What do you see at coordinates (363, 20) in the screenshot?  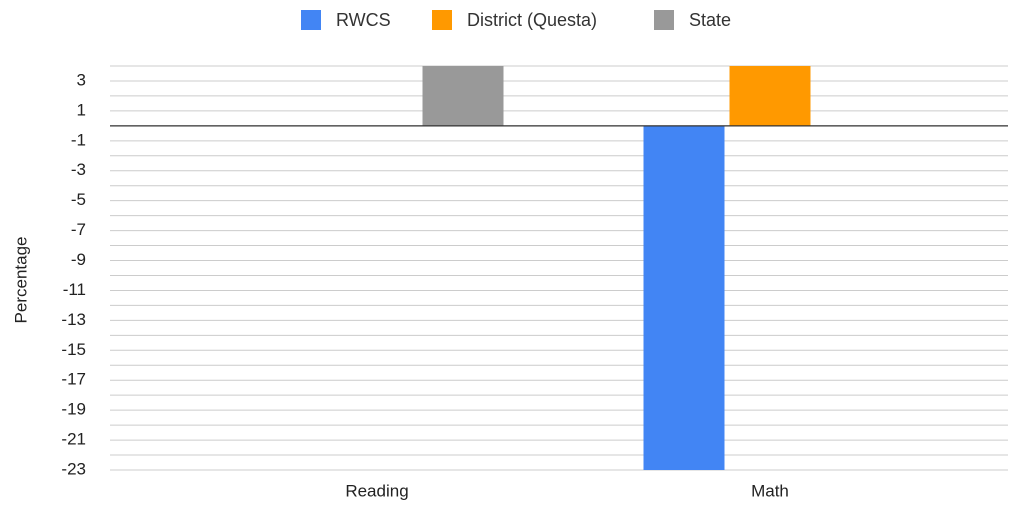 I see `legend-label: RWCS` at bounding box center [363, 20].